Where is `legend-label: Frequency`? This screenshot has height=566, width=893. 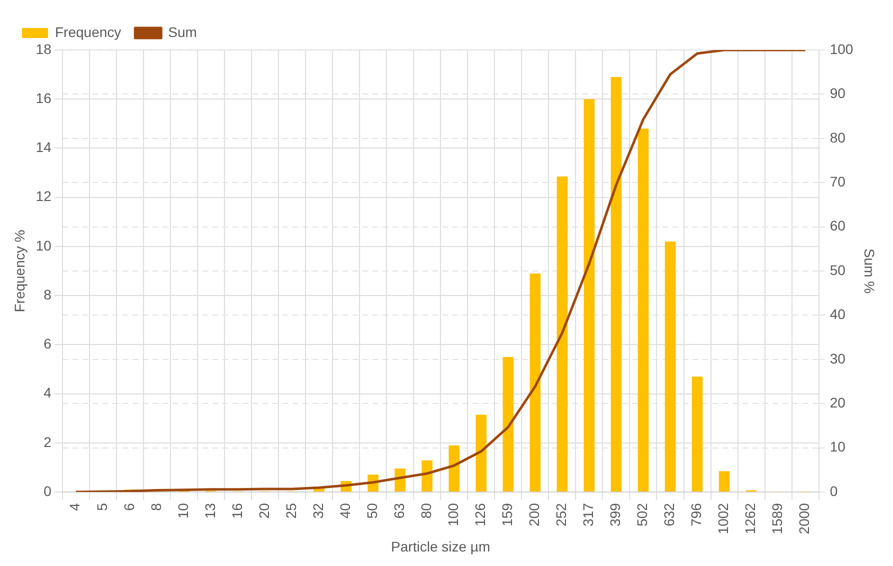 legend-label: Frequency is located at coordinates (88, 32).